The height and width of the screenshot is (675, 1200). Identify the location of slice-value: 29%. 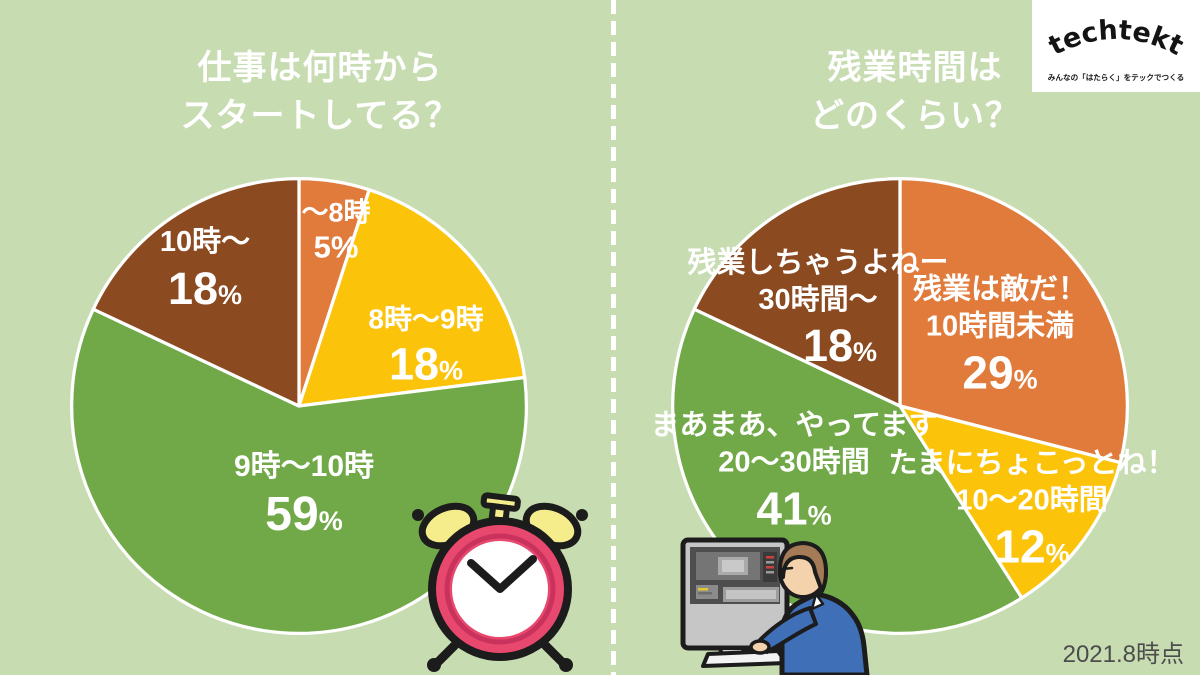
(1000, 372).